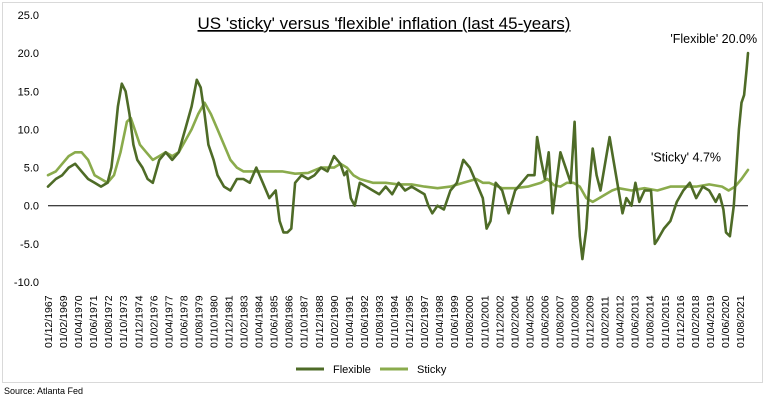  I want to click on x-tick-label: 01/12/2009, so click(591, 321).